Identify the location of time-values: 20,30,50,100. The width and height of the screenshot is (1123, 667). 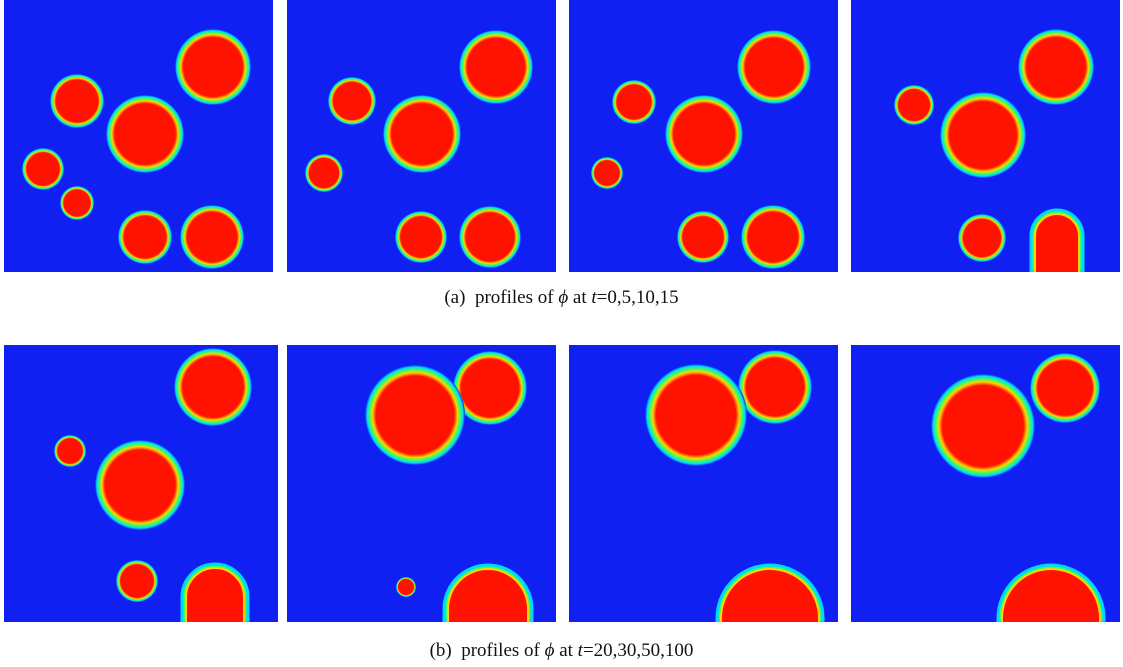
(643, 650).